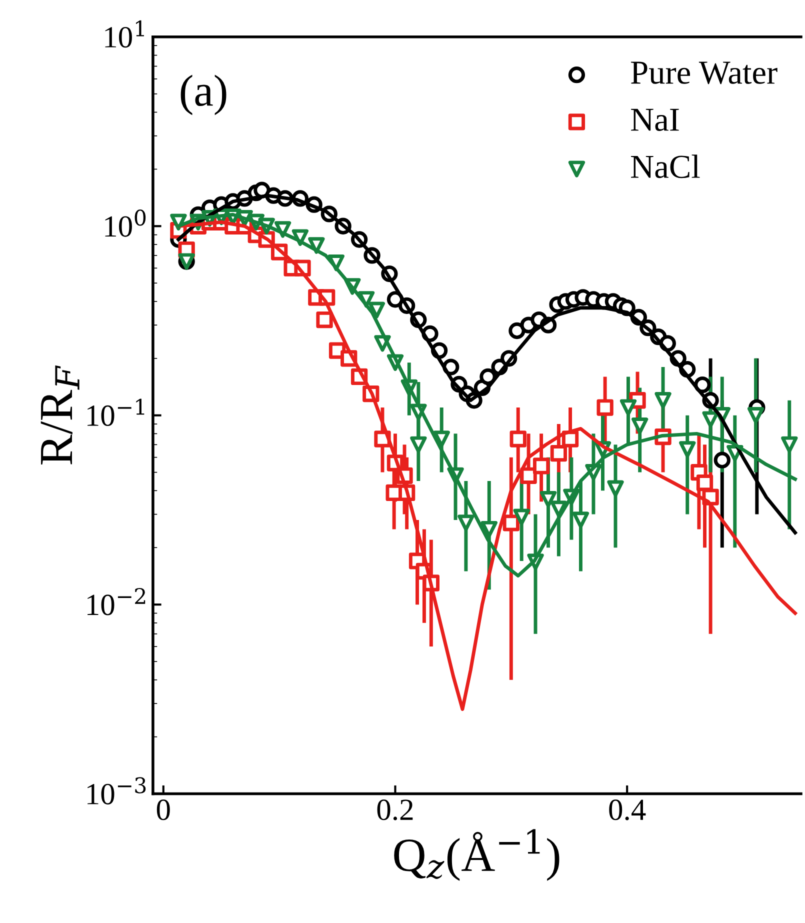 This screenshot has width=805, height=923. What do you see at coordinates (117, 602) in the screenshot?
I see `y-tick-label: 10$^{−2}$` at bounding box center [117, 602].